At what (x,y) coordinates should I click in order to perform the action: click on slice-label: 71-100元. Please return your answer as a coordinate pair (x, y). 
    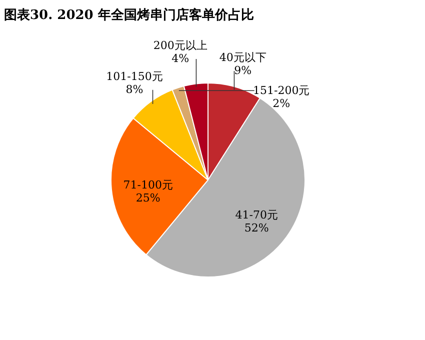
    Looking at the image, I should click on (148, 185).